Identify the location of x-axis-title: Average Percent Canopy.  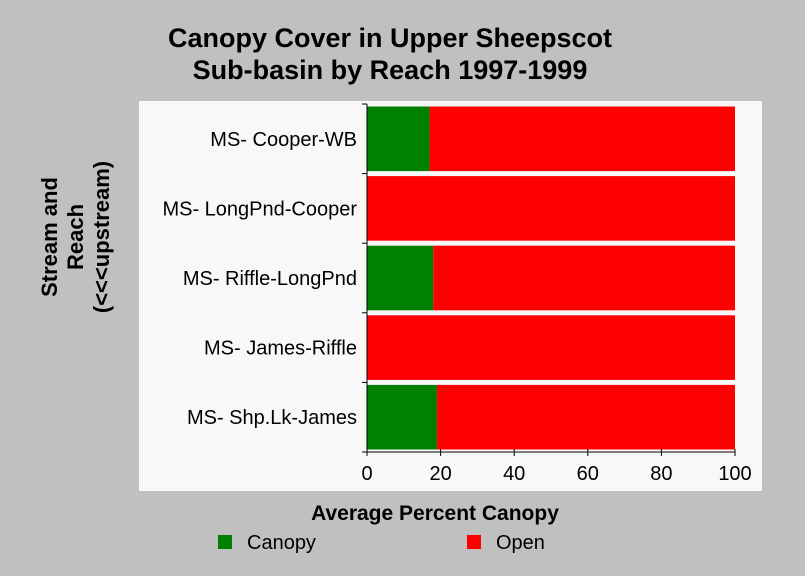
(435, 513).